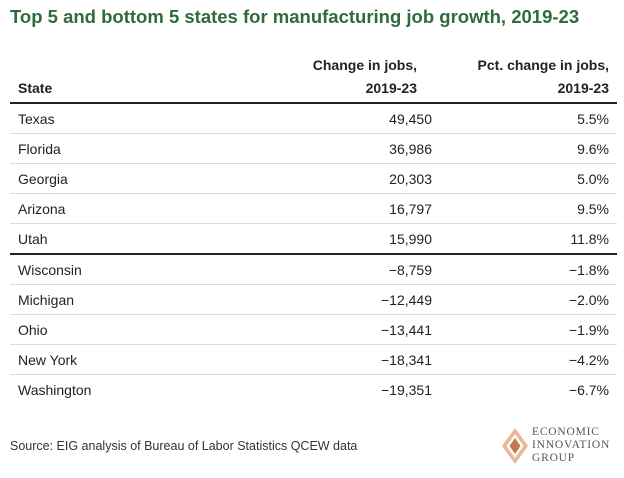  Describe the element at coordinates (593, 209) in the screenshot. I see `cell-pct-change: 9.5%` at that location.